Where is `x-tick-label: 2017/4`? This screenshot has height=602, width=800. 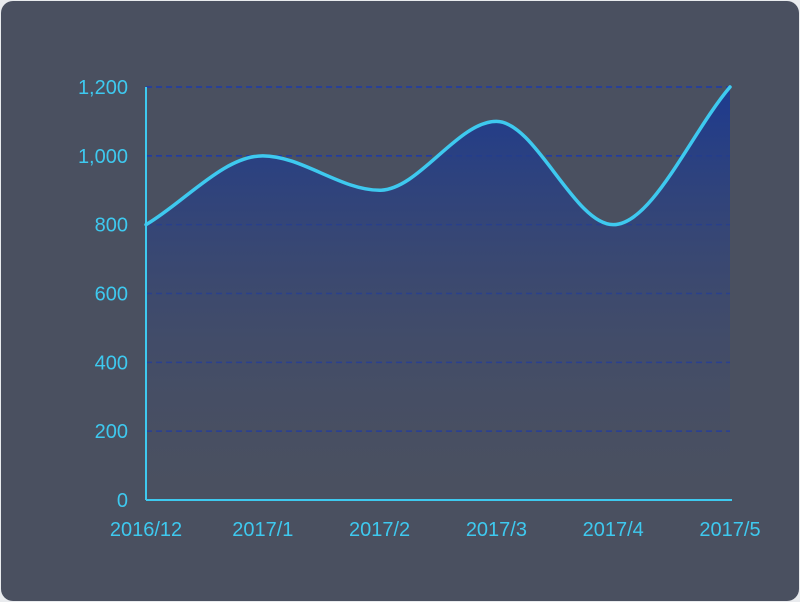 x-tick-label: 2017/4 is located at coordinates (613, 530).